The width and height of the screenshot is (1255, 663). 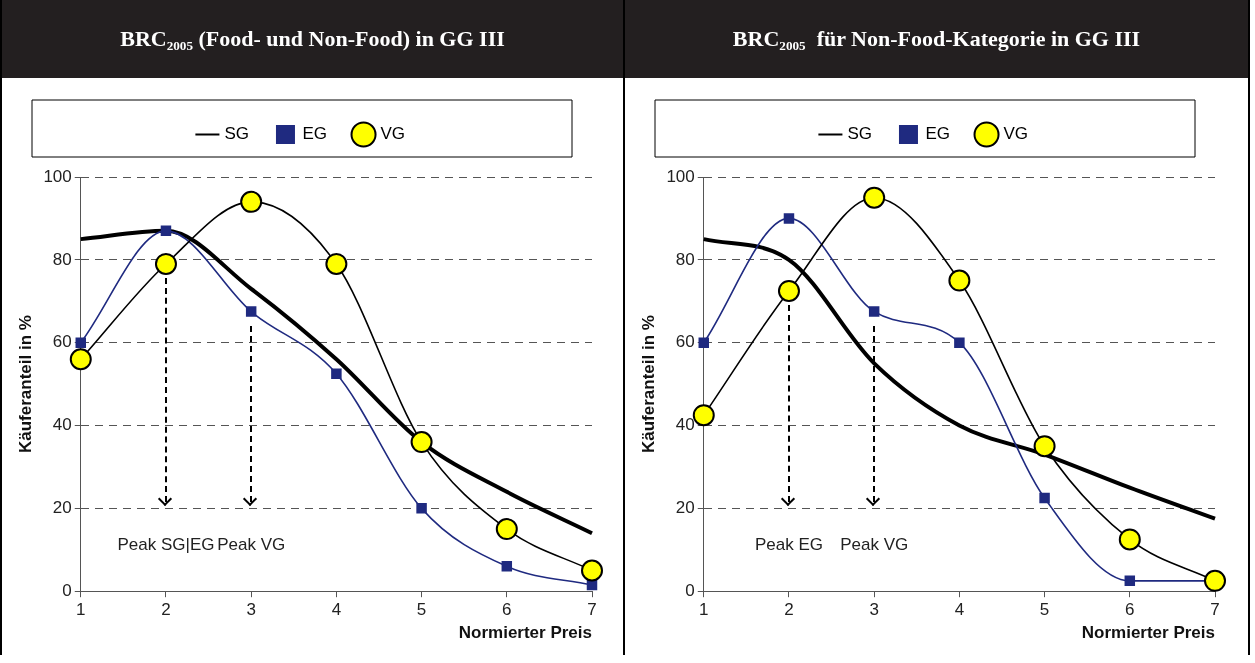 I want to click on annotation: Peak SG|EG, so click(x=166, y=545).